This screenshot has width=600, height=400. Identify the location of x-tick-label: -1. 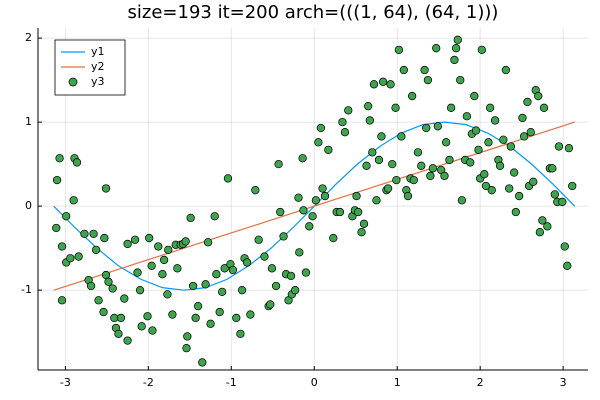
(231, 382).